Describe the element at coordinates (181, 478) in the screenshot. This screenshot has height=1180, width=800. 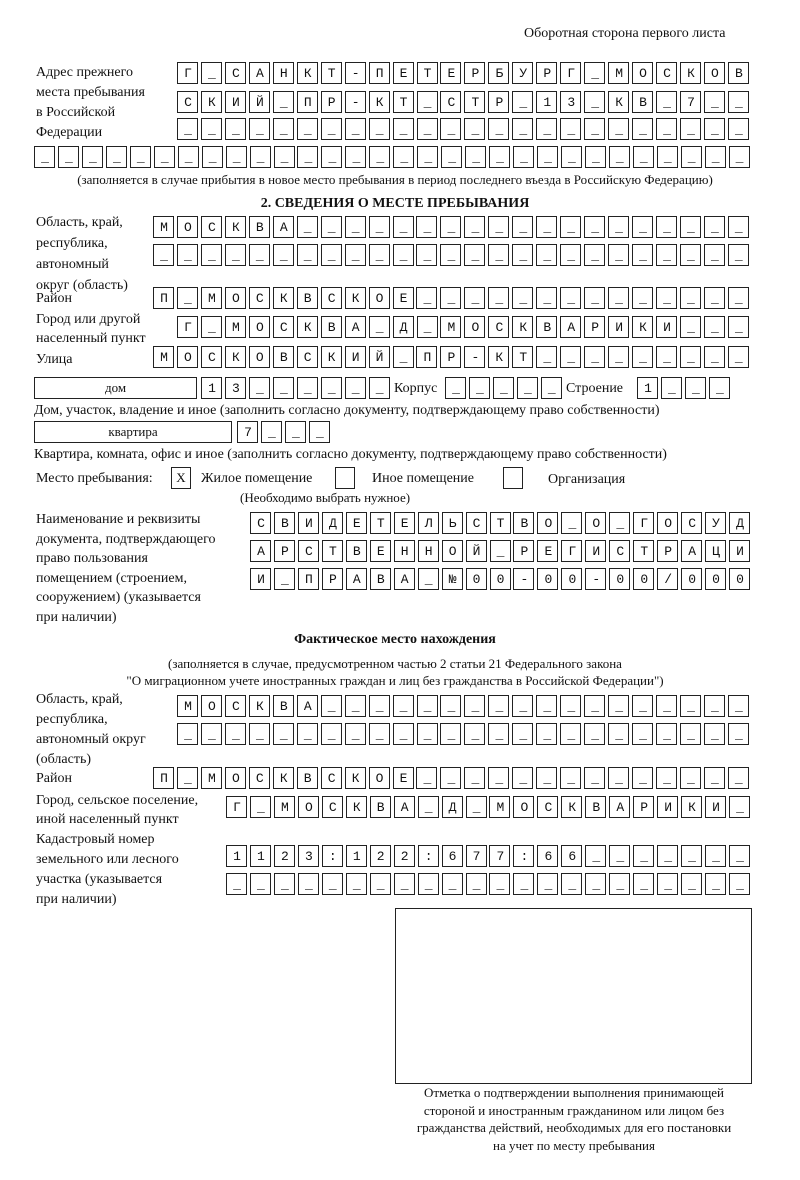
I see `stay-option-residential-checkbox: X` at that location.